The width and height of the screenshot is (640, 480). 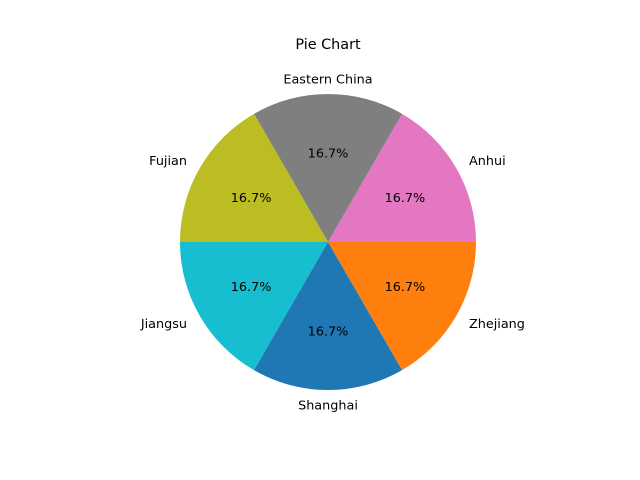 I want to click on pie-category-label: Shanghai, so click(x=328, y=405).